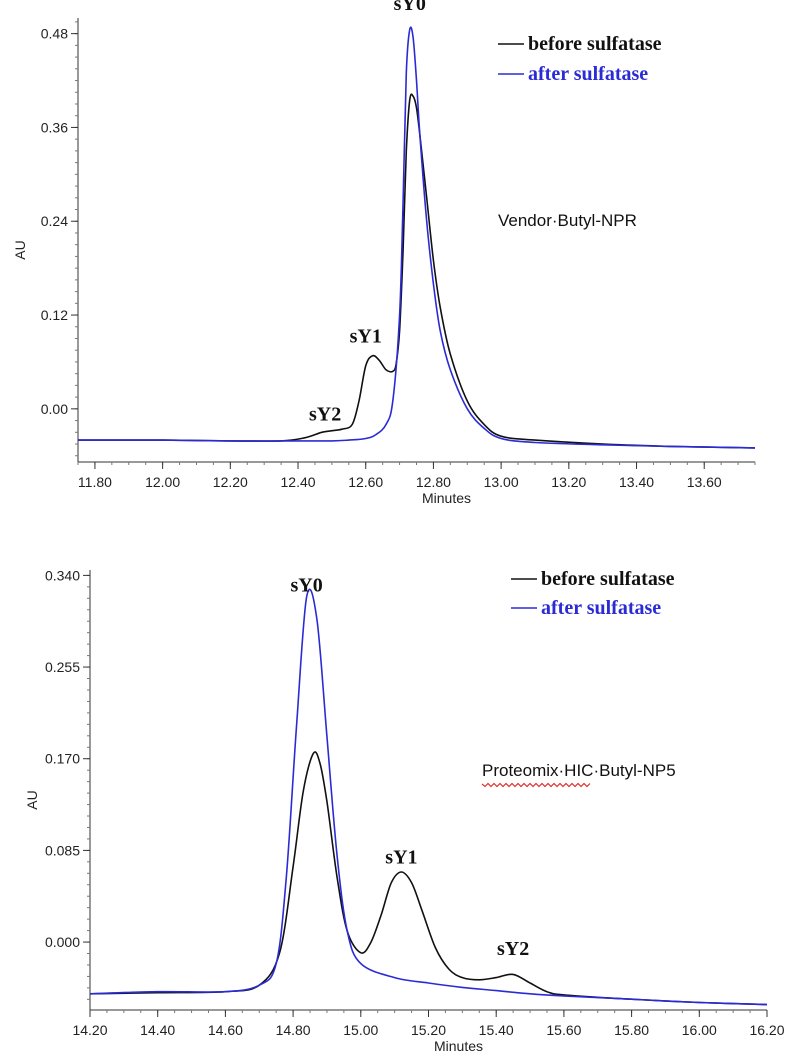 This screenshot has height=1052, width=800. I want to click on y-tick-label: 0.12, so click(54, 315).